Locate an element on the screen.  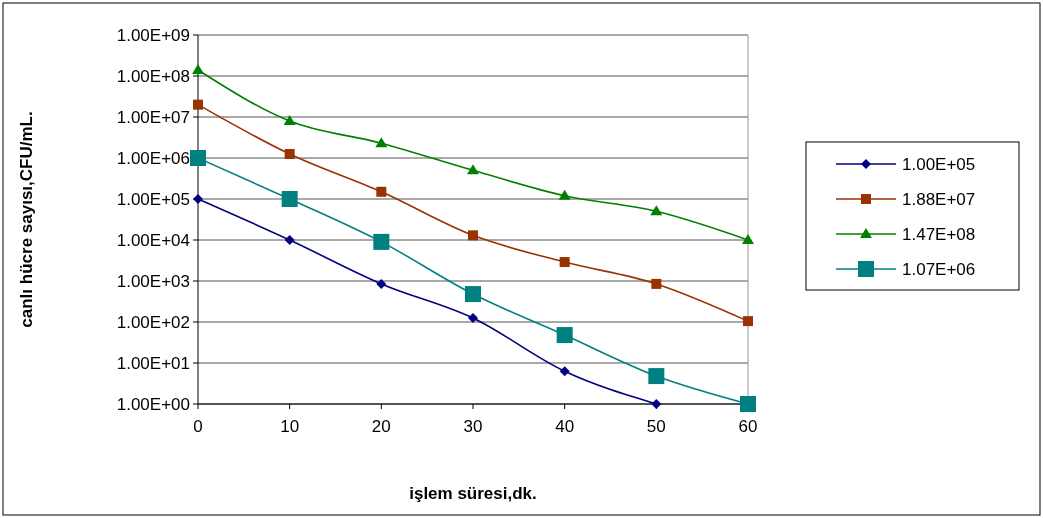
x-tick-label: 60 is located at coordinates (748, 426).